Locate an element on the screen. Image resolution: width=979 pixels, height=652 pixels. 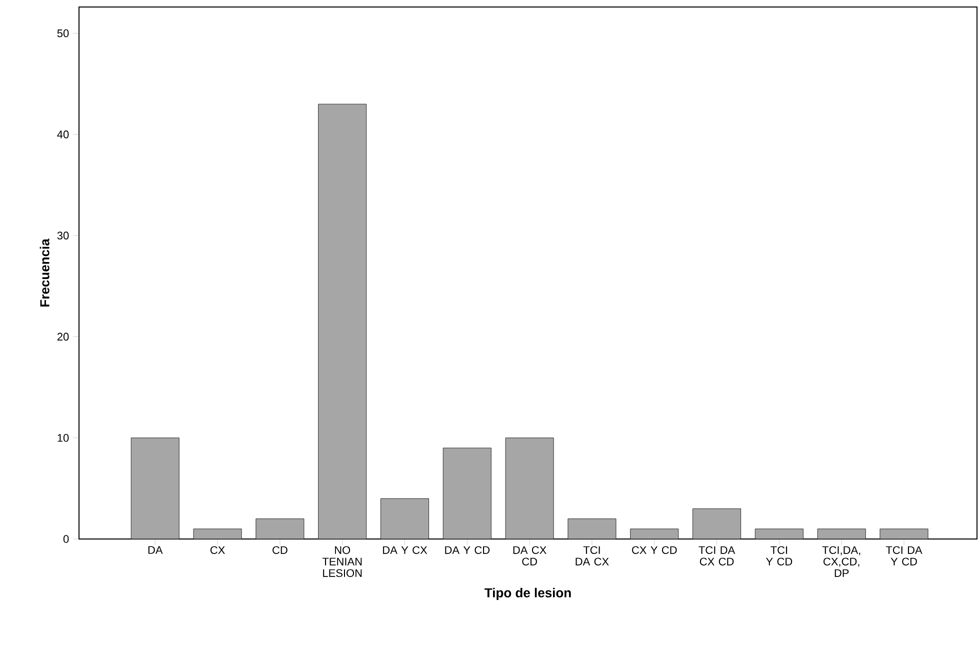
y-tick-label: 50 is located at coordinates (63, 33).